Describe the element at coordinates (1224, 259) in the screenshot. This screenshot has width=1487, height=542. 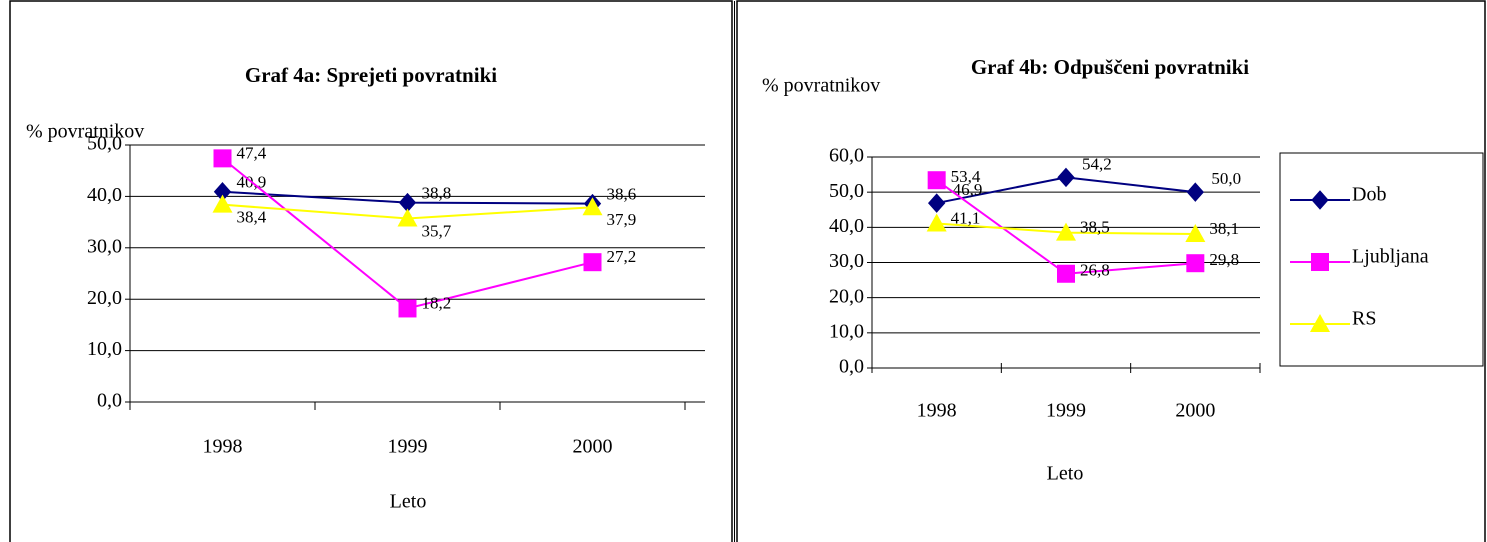
I see `data-label: 29,8` at that location.